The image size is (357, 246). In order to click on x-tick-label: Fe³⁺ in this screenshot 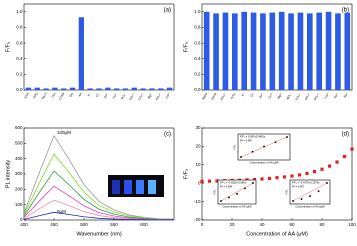, I will do `click(336, 96)`.